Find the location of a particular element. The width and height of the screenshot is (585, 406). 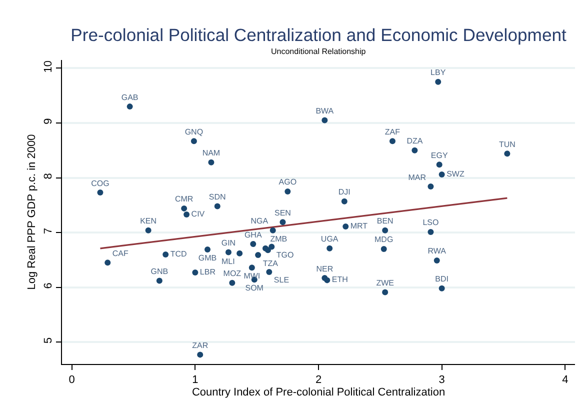

data-label: SWZ is located at coordinates (455, 173).